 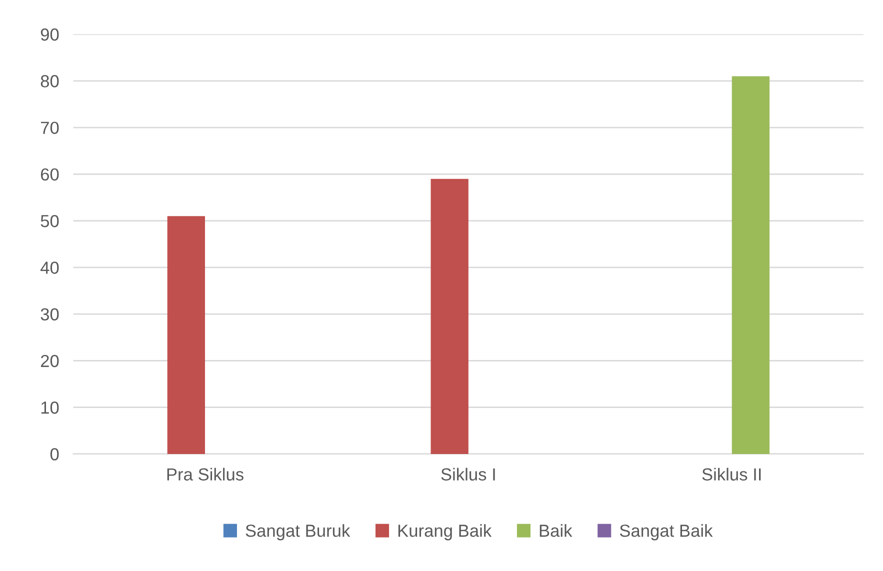 What do you see at coordinates (50, 407) in the screenshot?
I see `y-tick-label: 10` at bounding box center [50, 407].